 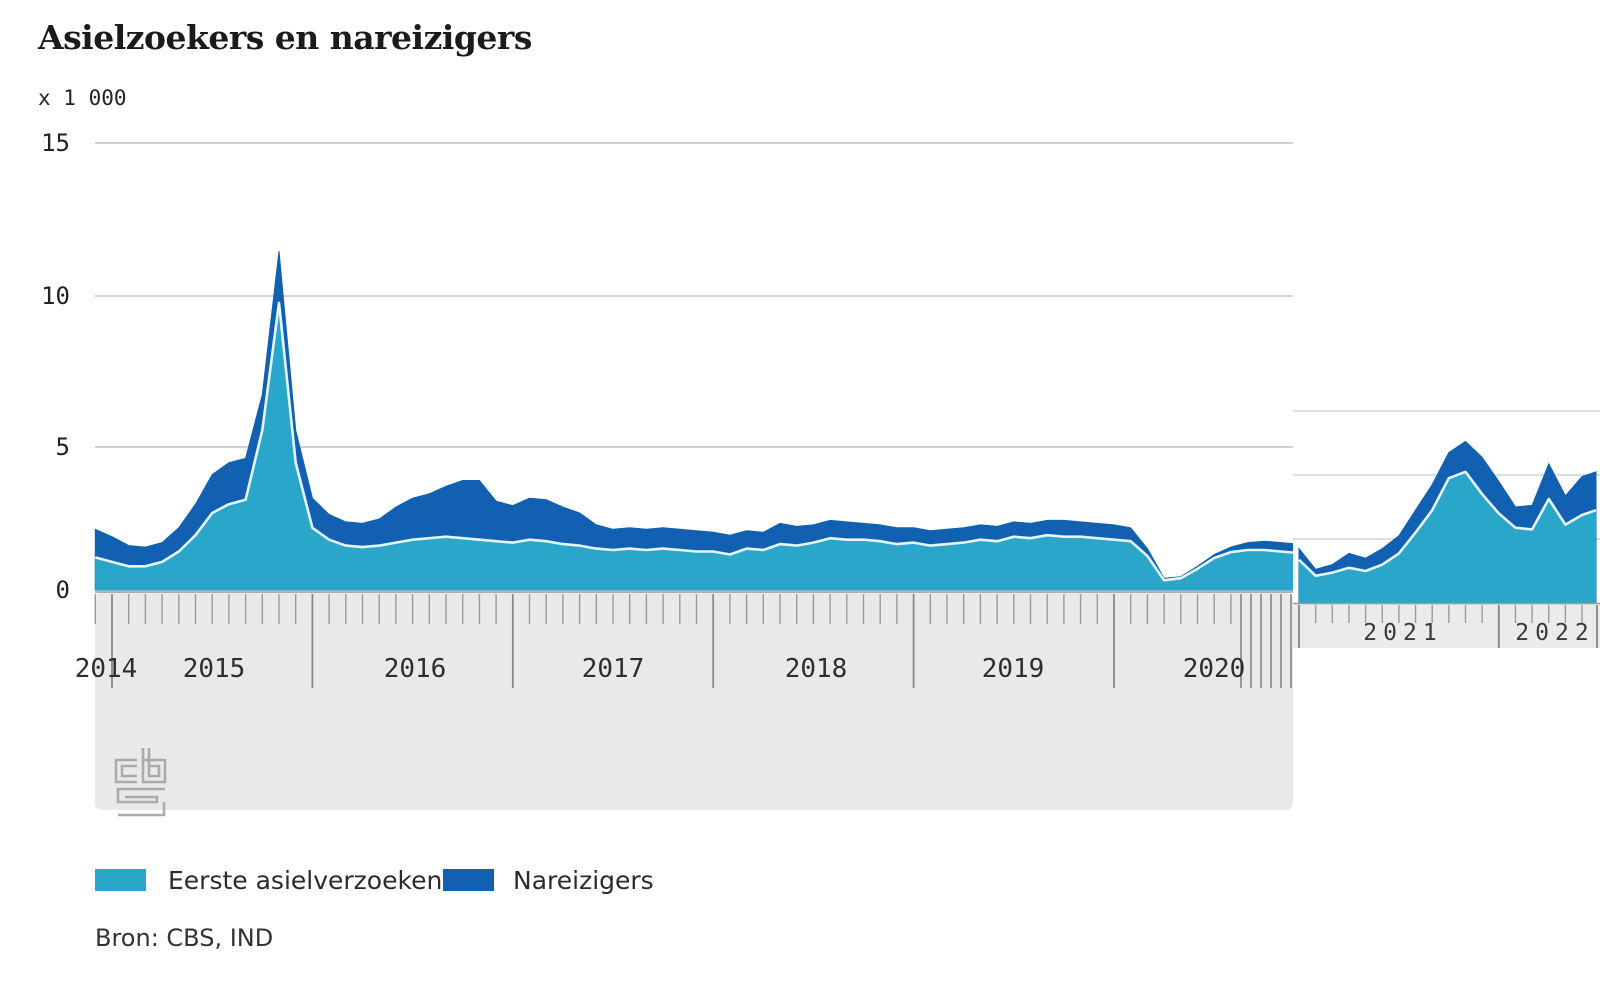 What do you see at coordinates (415, 669) in the screenshot?
I see `x-tick-2016: 2016` at bounding box center [415, 669].